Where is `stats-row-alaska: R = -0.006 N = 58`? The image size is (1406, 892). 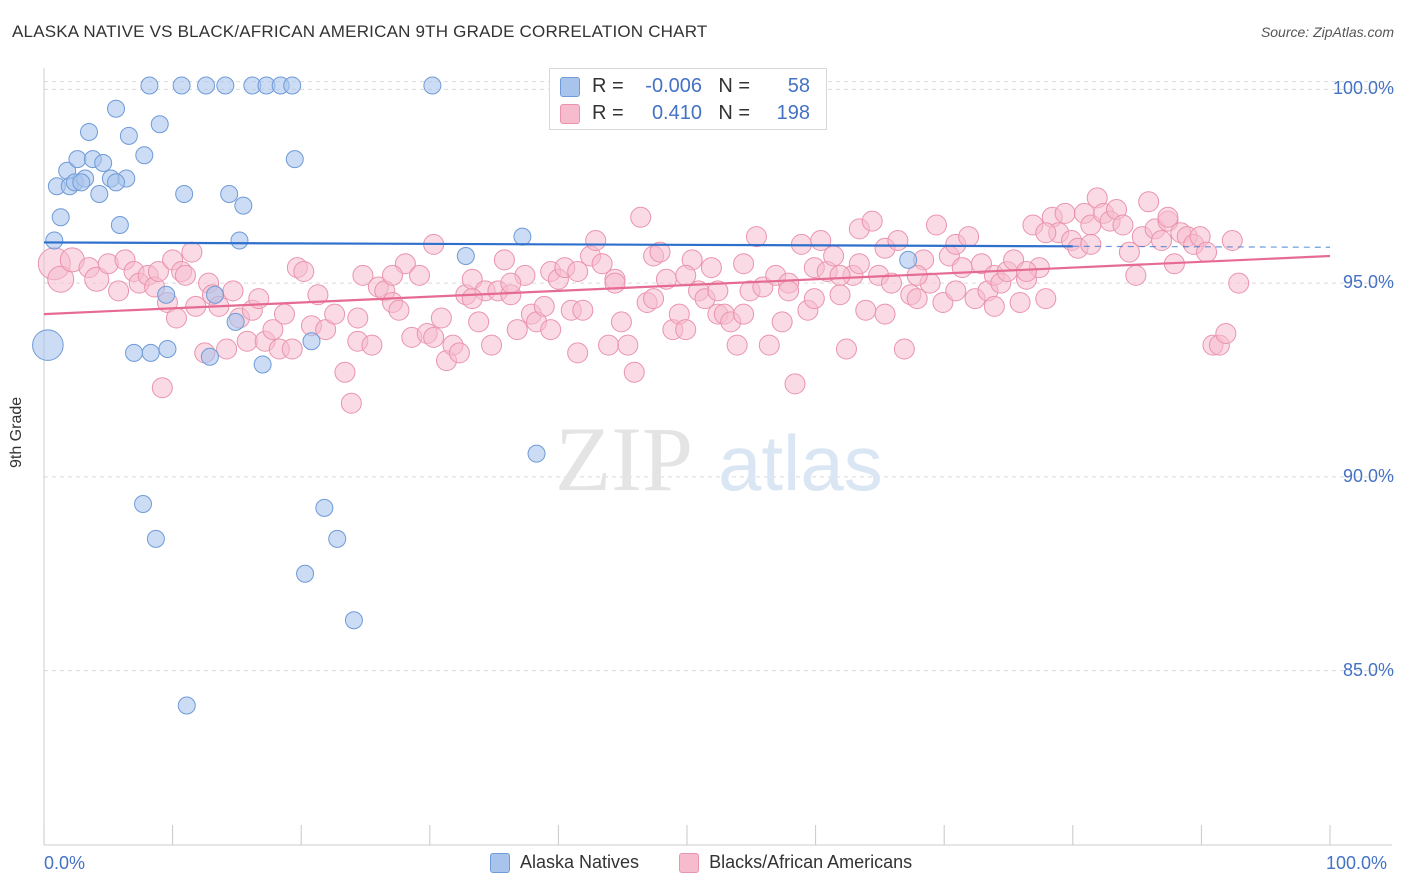 stats-row-alaska: R = -0.006 N = 58 is located at coordinates (685, 86).